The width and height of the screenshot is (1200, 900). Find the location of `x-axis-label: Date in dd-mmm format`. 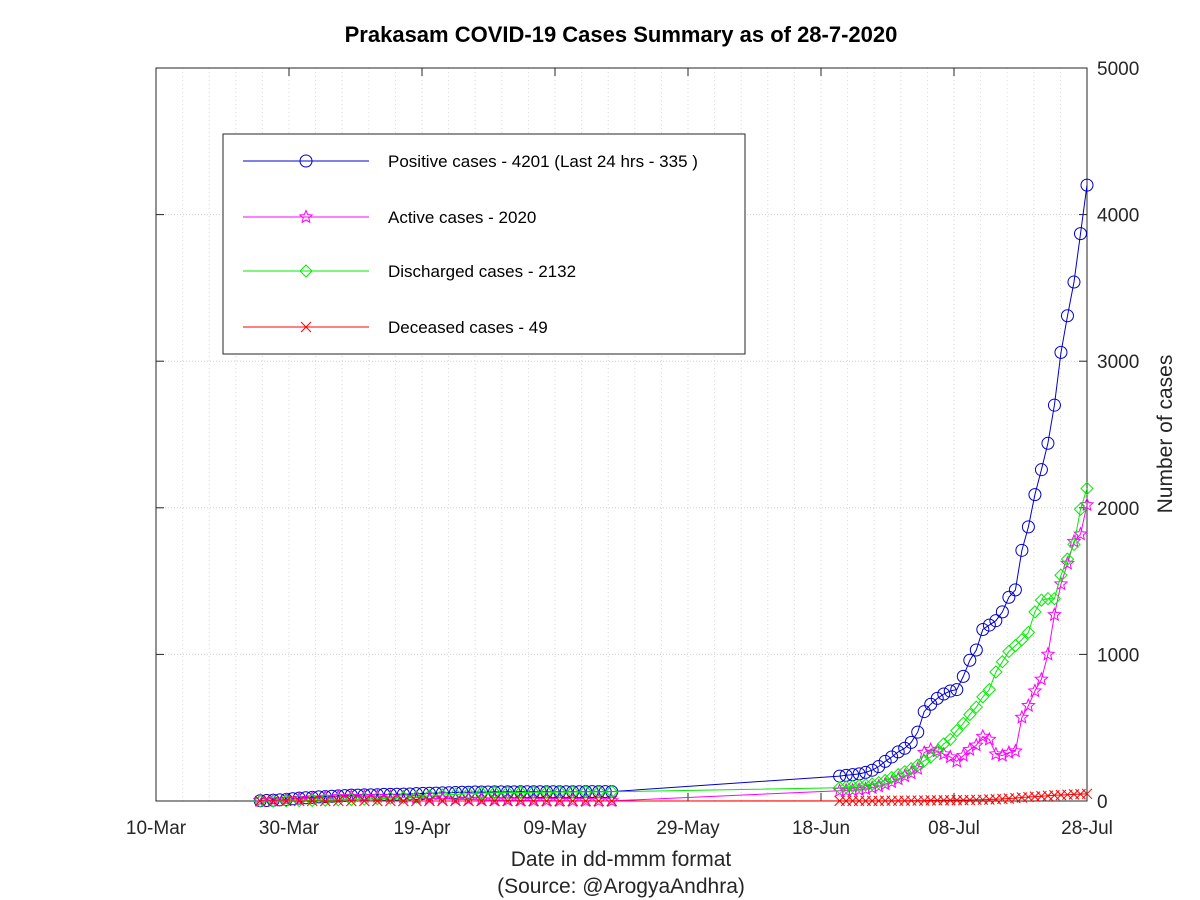

x-axis-label: Date in dd-mmm format is located at coordinates (621, 859).